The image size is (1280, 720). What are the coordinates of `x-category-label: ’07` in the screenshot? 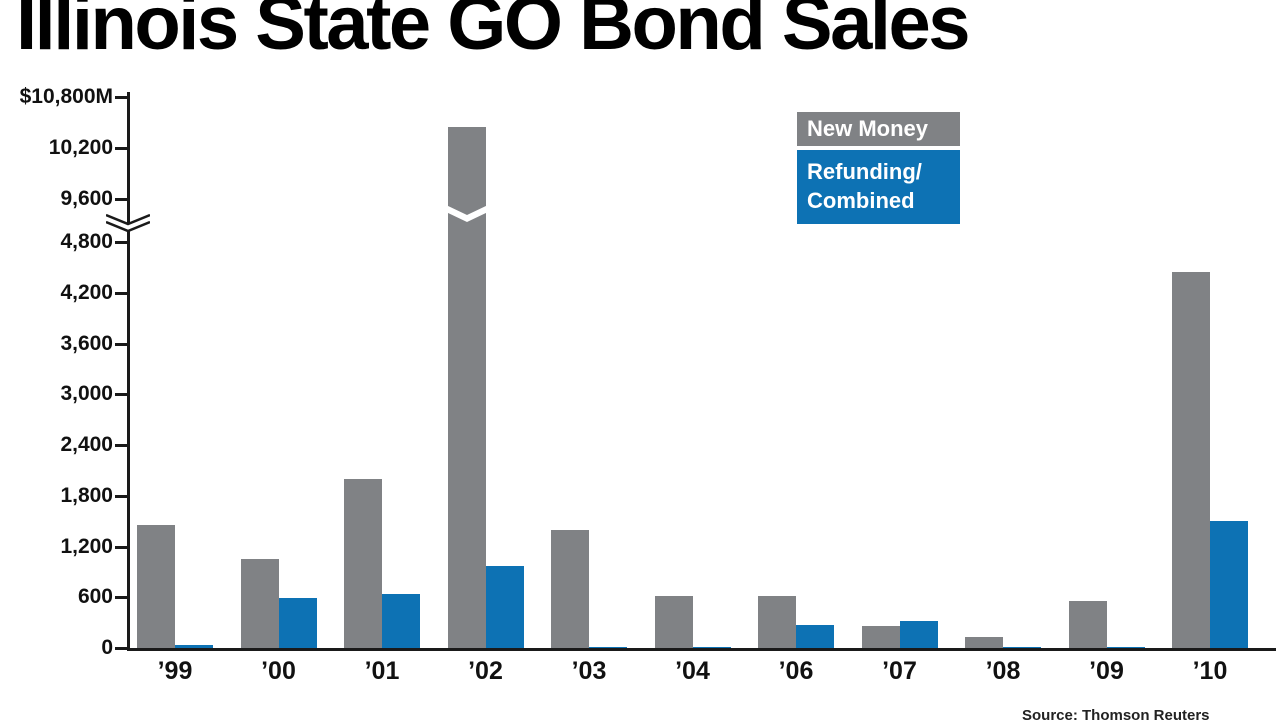 It's located at (899, 671).